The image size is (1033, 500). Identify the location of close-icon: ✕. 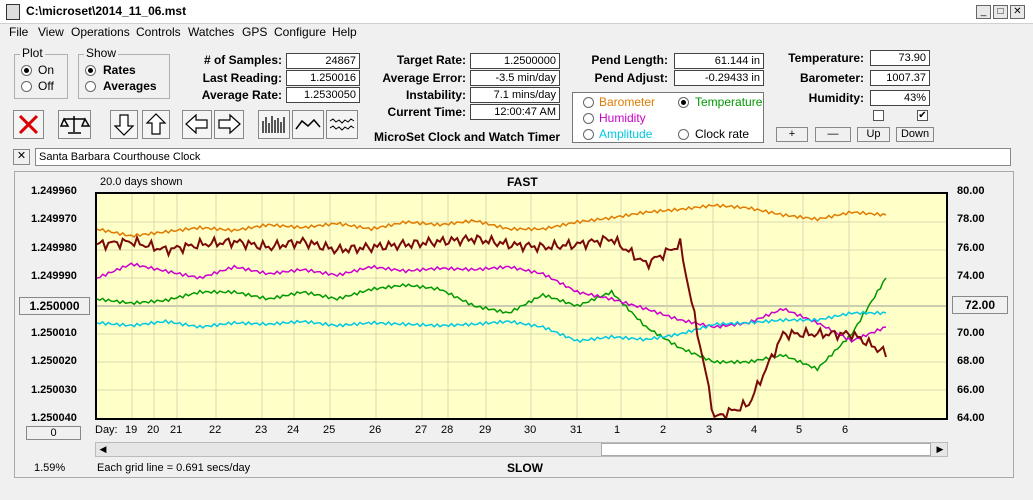
(1017, 12).